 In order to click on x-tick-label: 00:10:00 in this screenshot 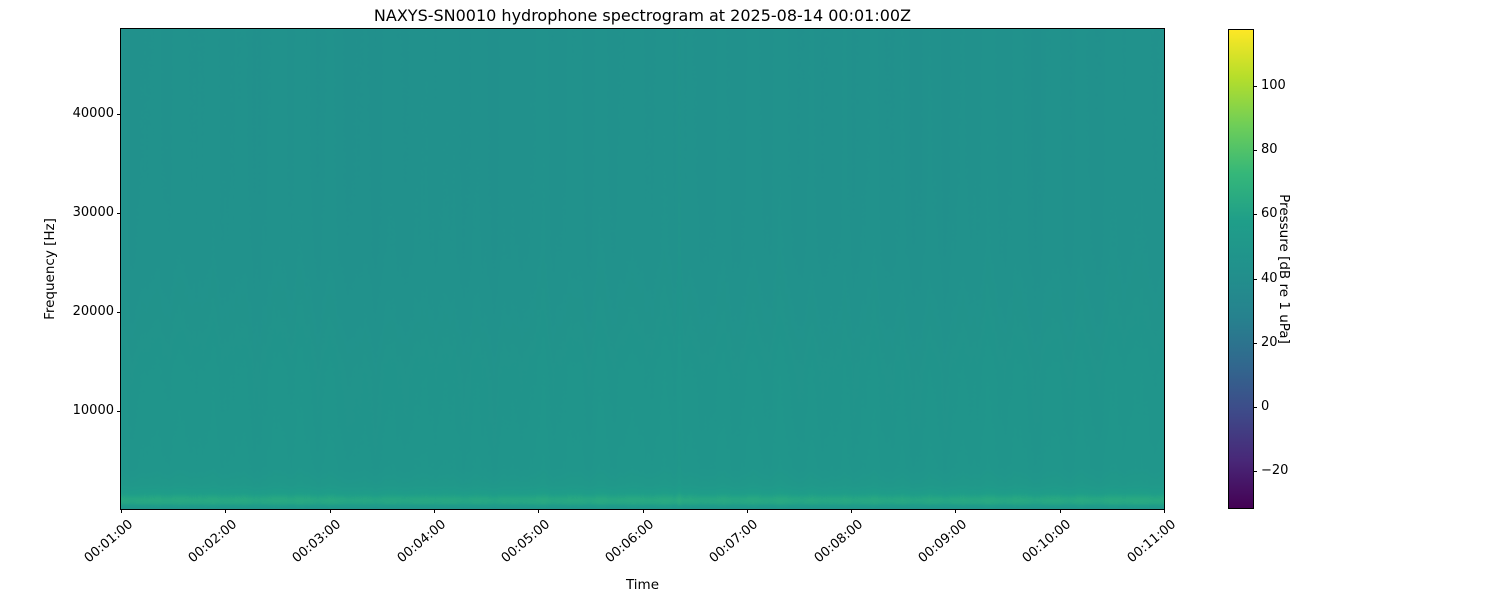, I will do `click(1047, 542)`.